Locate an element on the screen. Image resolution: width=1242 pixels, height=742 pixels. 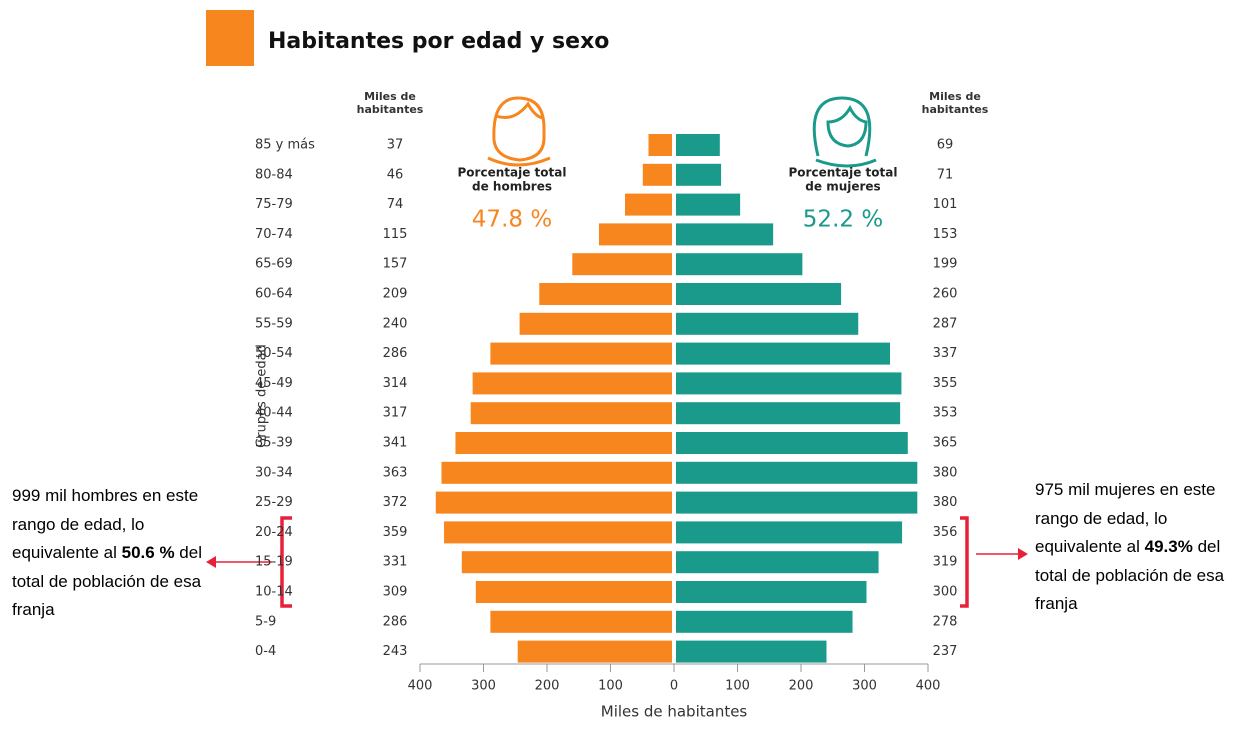
y-tick-label: 35-39 is located at coordinates (274, 443).